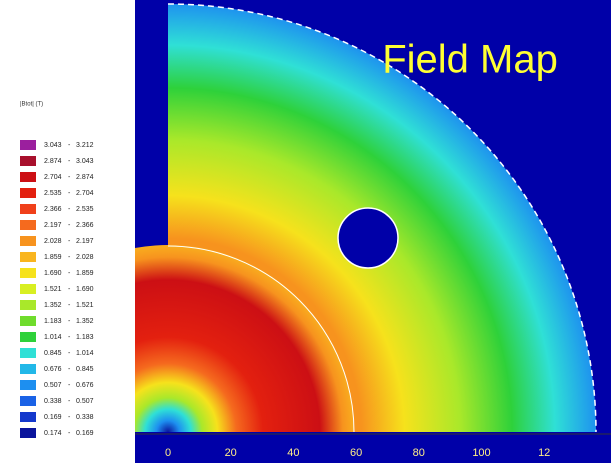 The image size is (611, 468). Describe the element at coordinates (261, 339) in the screenshot. I see `inner-boundary` at that location.